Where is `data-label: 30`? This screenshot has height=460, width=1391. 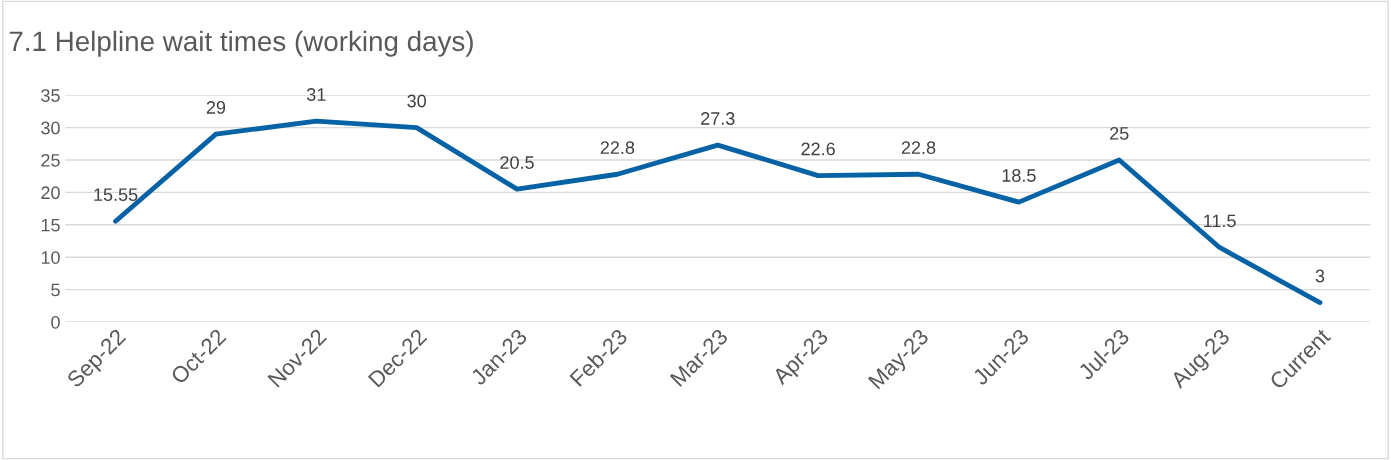 data-label: 30 is located at coordinates (416, 101).